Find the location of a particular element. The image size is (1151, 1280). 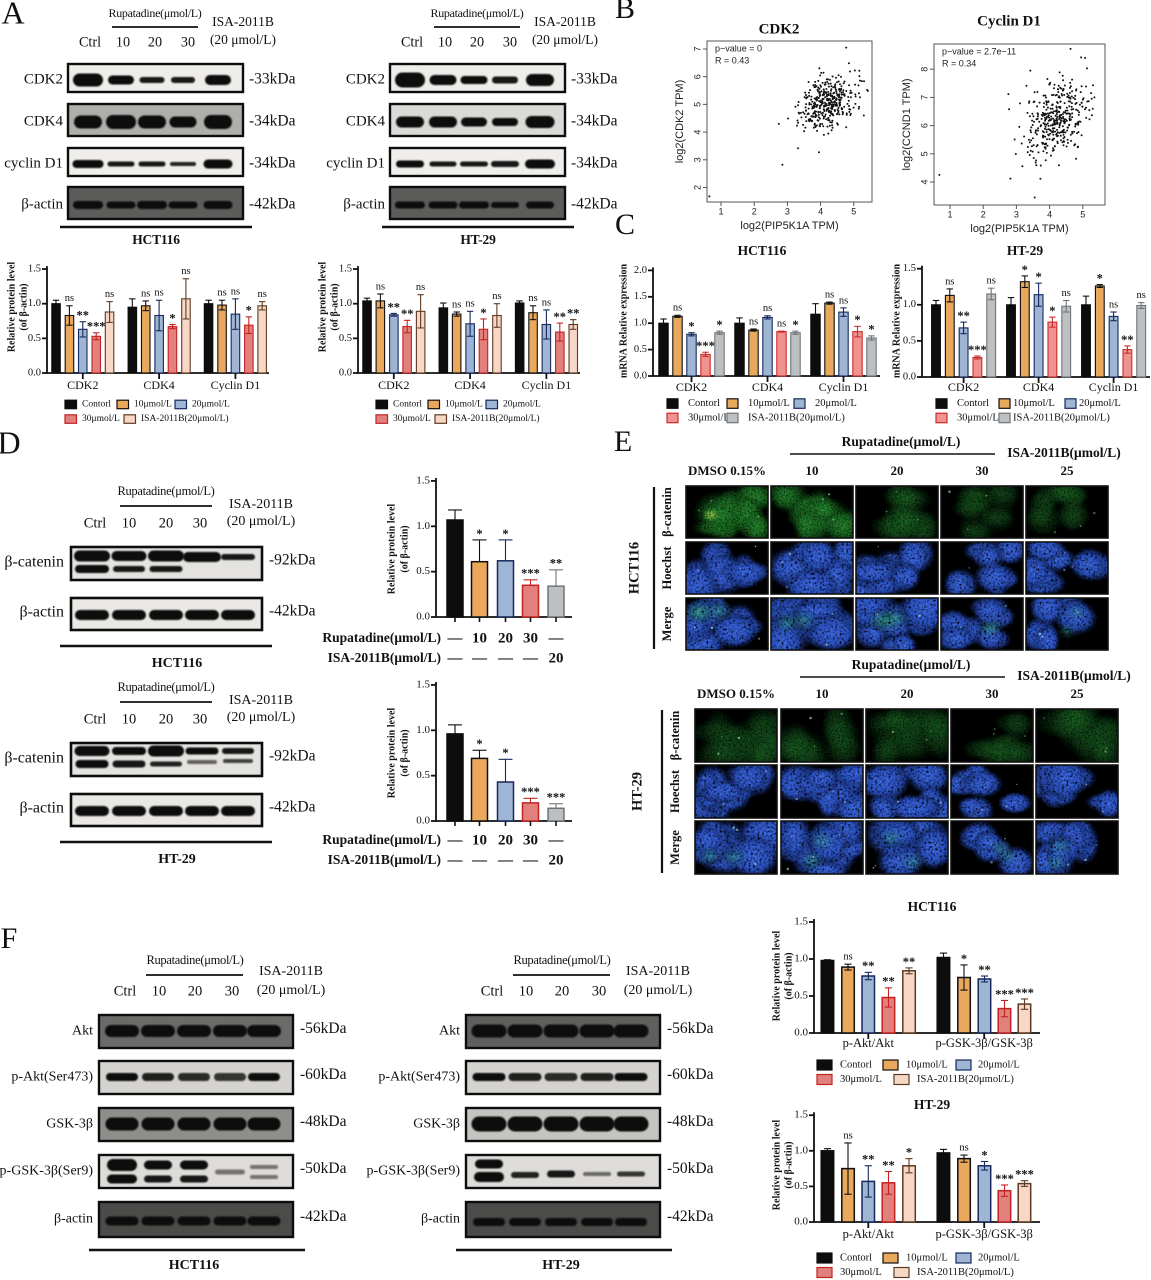

svg-text: p-GSK-3β(Ser9) is located at coordinates (414, 1171).